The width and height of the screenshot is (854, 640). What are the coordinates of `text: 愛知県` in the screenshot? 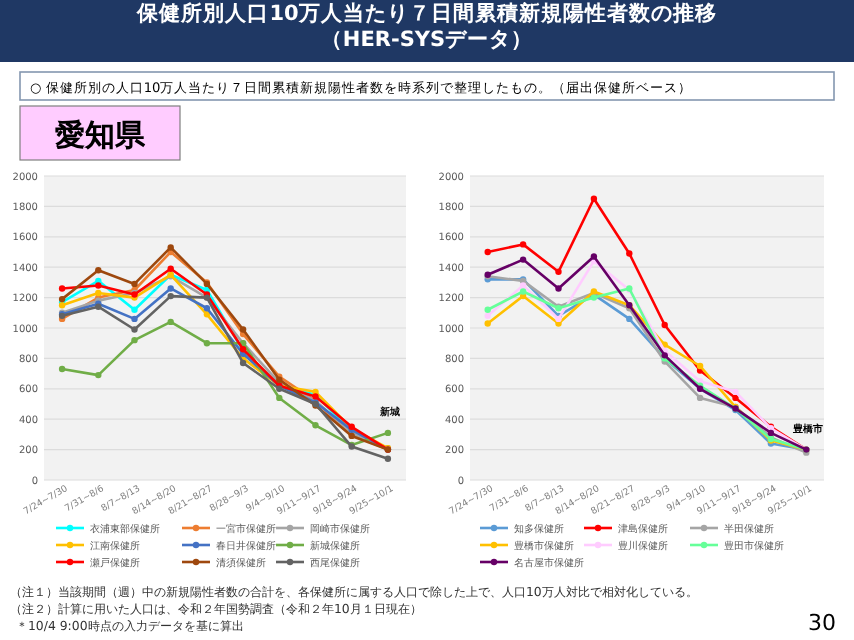 It's located at (101, 135).